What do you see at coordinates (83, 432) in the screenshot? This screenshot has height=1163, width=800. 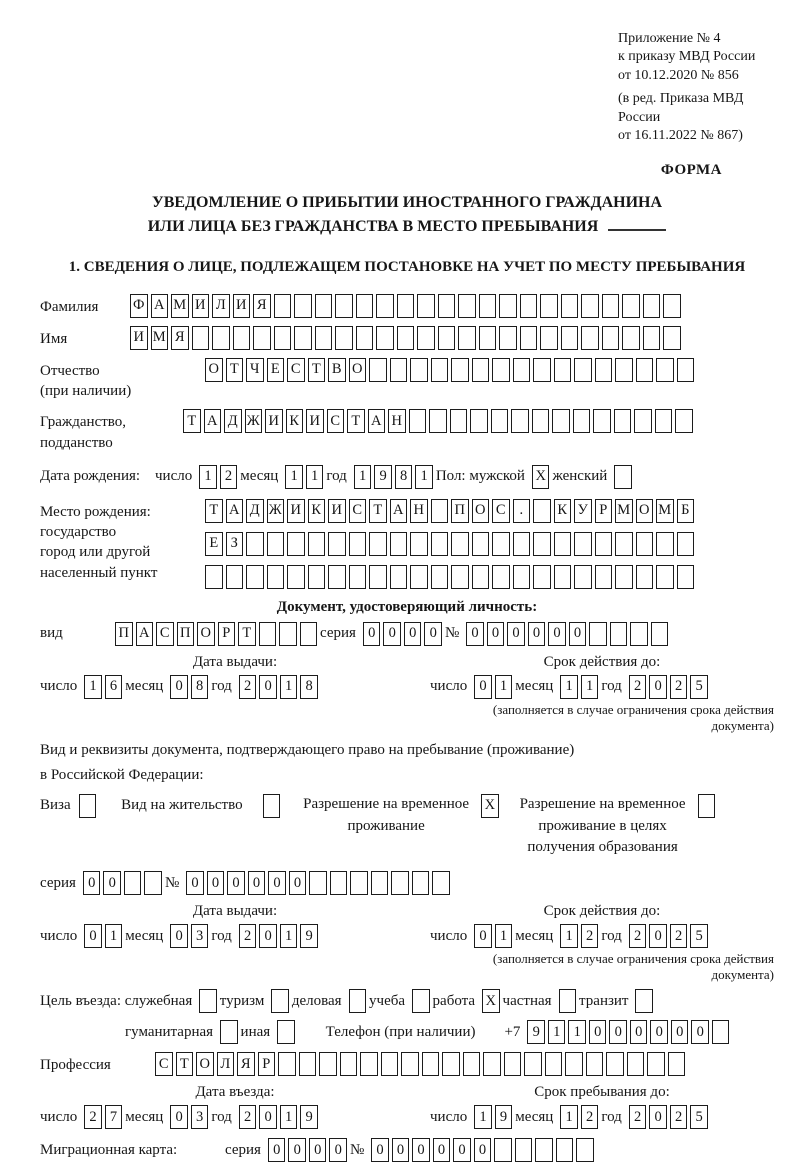 I see `citizenship-label: Гражданство, подданство` at bounding box center [83, 432].